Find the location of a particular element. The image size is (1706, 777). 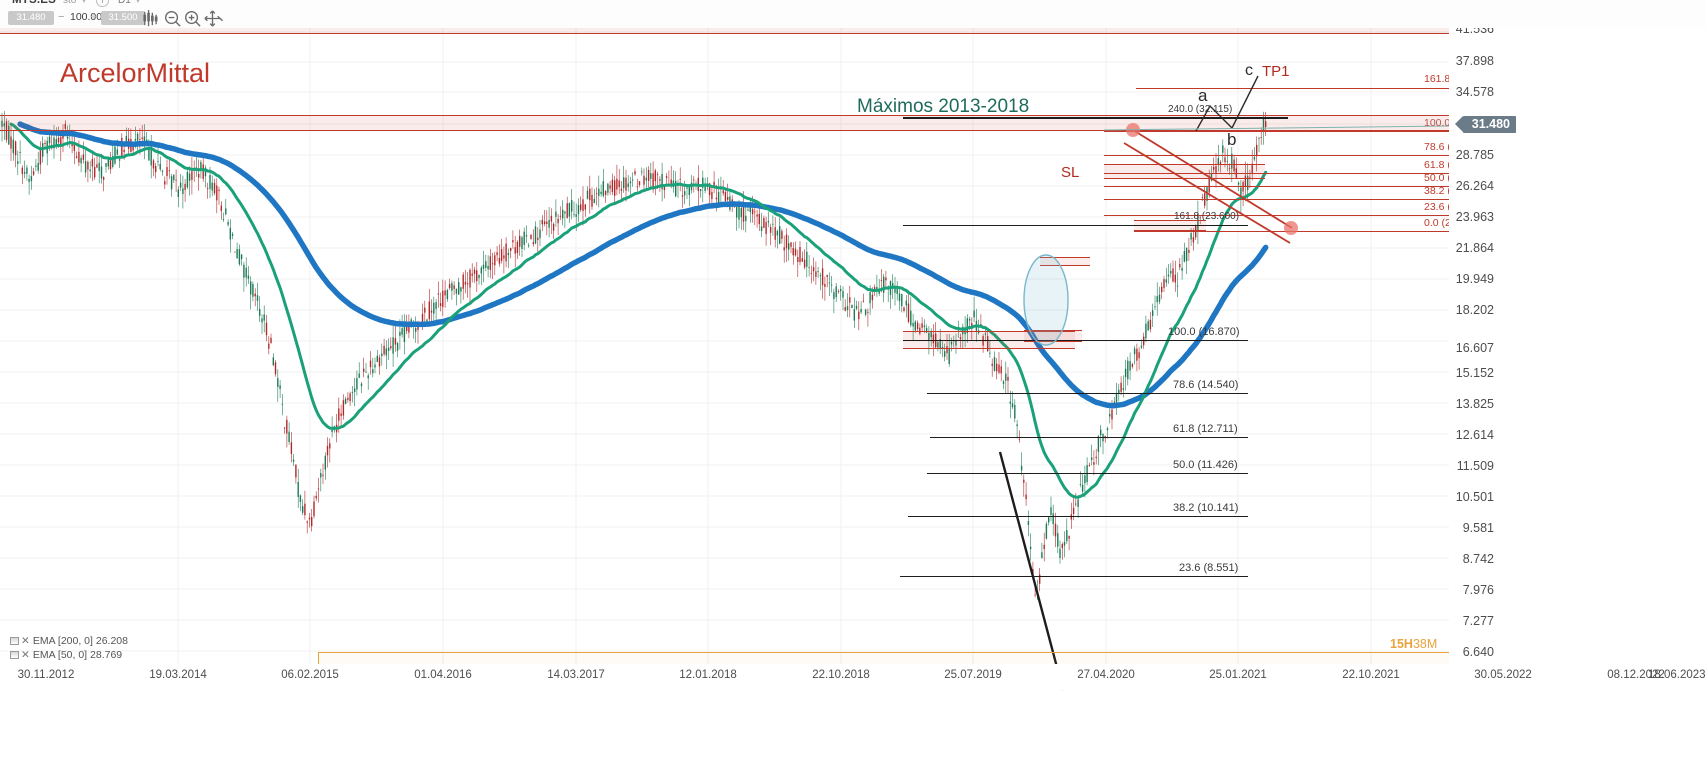

y-tick: 11.509 is located at coordinates (1475, 466).